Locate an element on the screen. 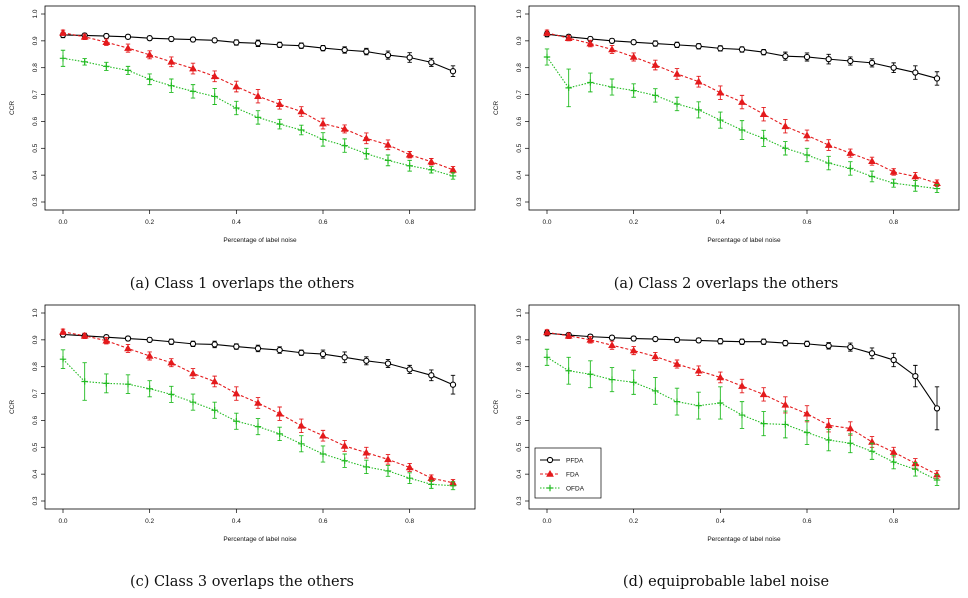  y-tick-label: 0.3 is located at coordinates (35, 500).